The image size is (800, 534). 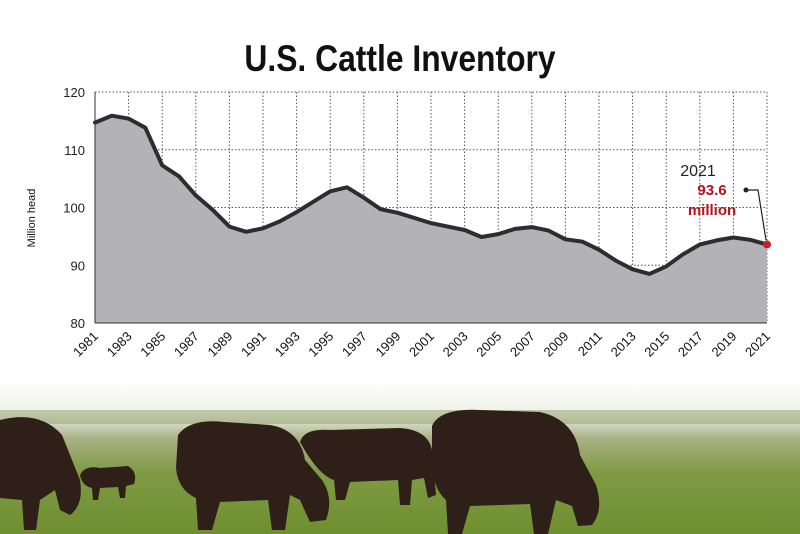 I want to click on x-tick-label: 2007, so click(x=522, y=344).